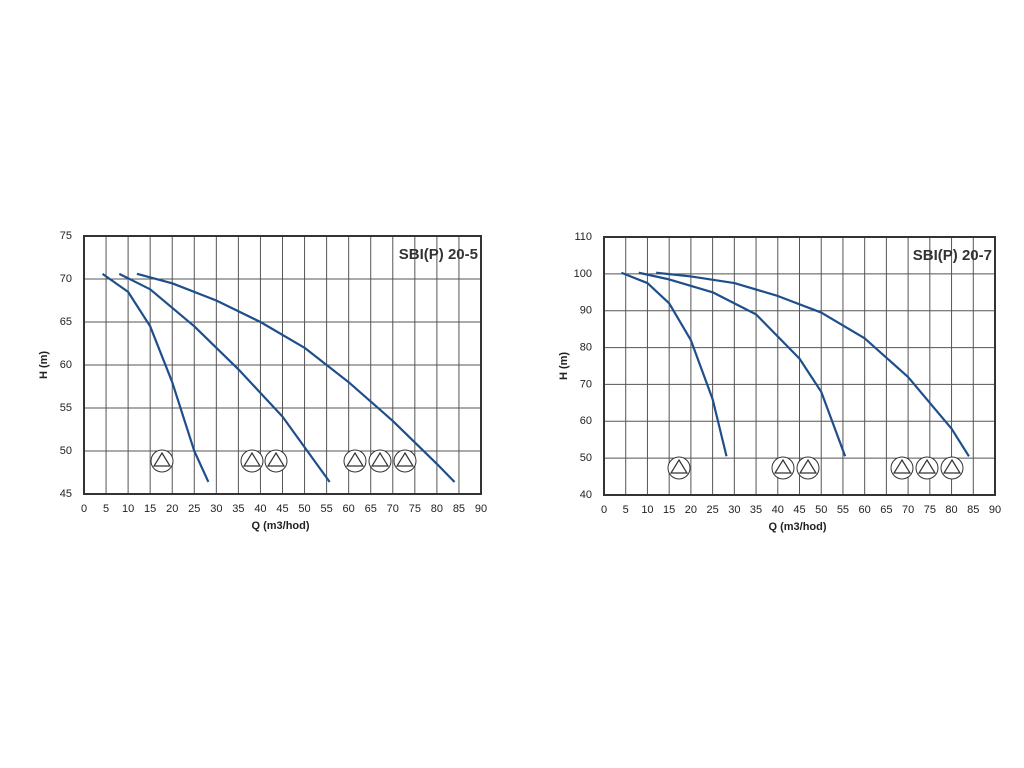  What do you see at coordinates (586, 311) in the screenshot?
I see `y-tick-label: 90` at bounding box center [586, 311].